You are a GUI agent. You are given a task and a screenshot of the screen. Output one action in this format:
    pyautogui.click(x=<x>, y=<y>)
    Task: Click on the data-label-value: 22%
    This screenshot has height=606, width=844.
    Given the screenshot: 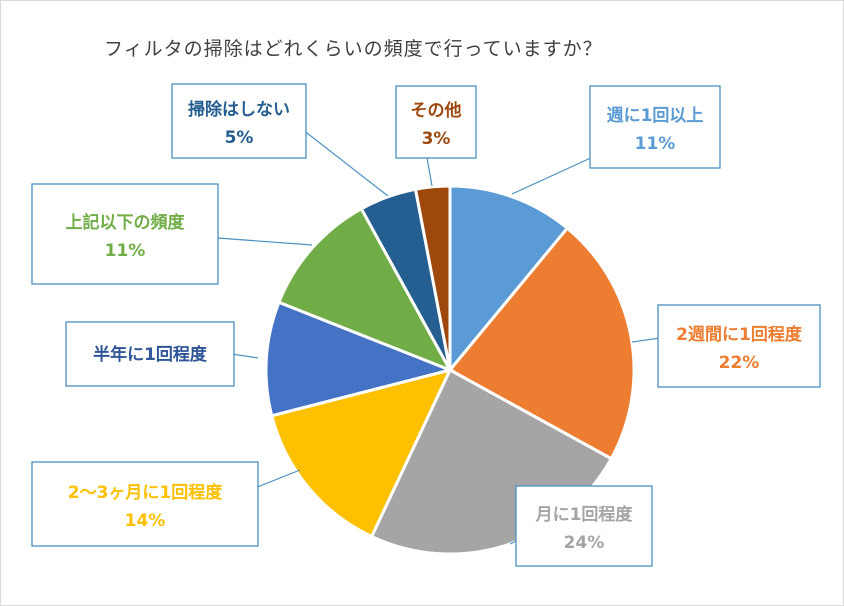 What is the action you would take?
    pyautogui.click(x=739, y=363)
    